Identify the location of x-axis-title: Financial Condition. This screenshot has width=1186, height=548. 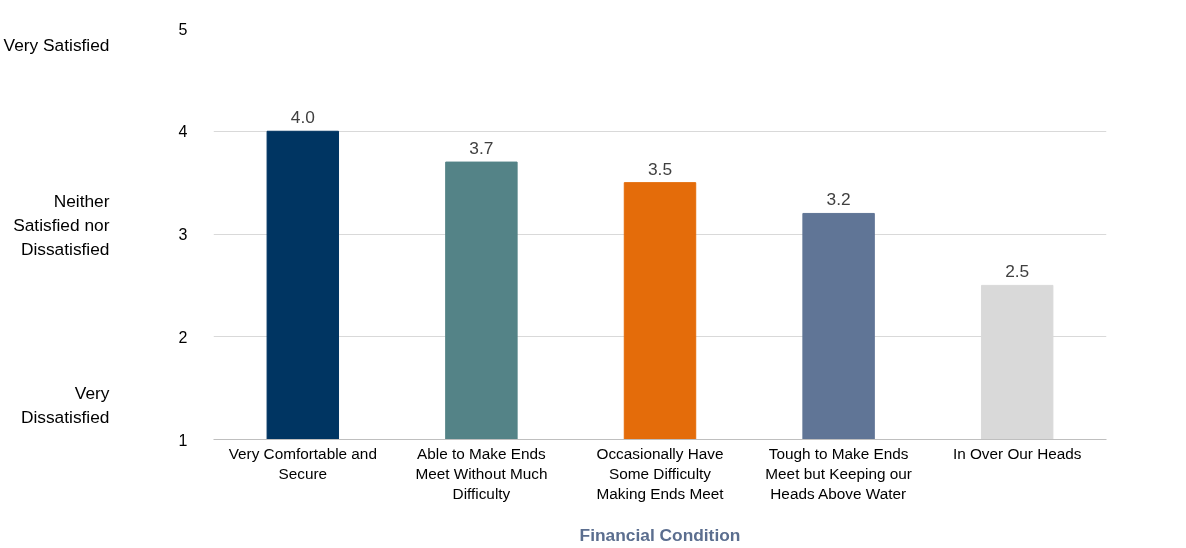
(660, 535).